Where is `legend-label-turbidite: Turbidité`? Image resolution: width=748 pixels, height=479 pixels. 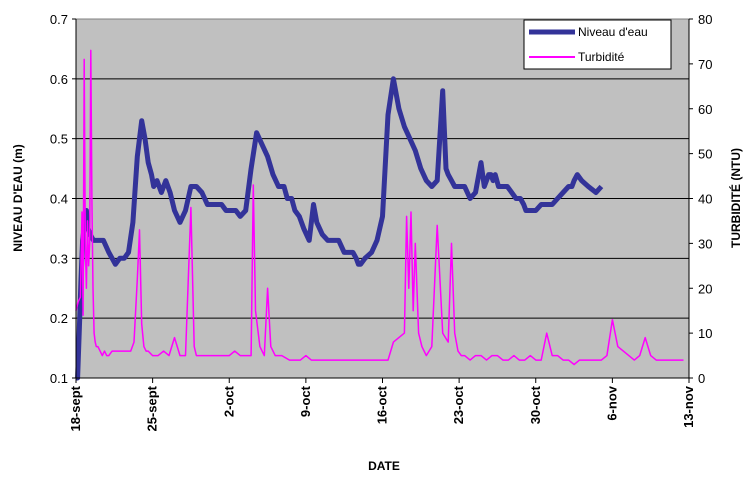 legend-label-turbidite: Turbidité is located at coordinates (601, 57).